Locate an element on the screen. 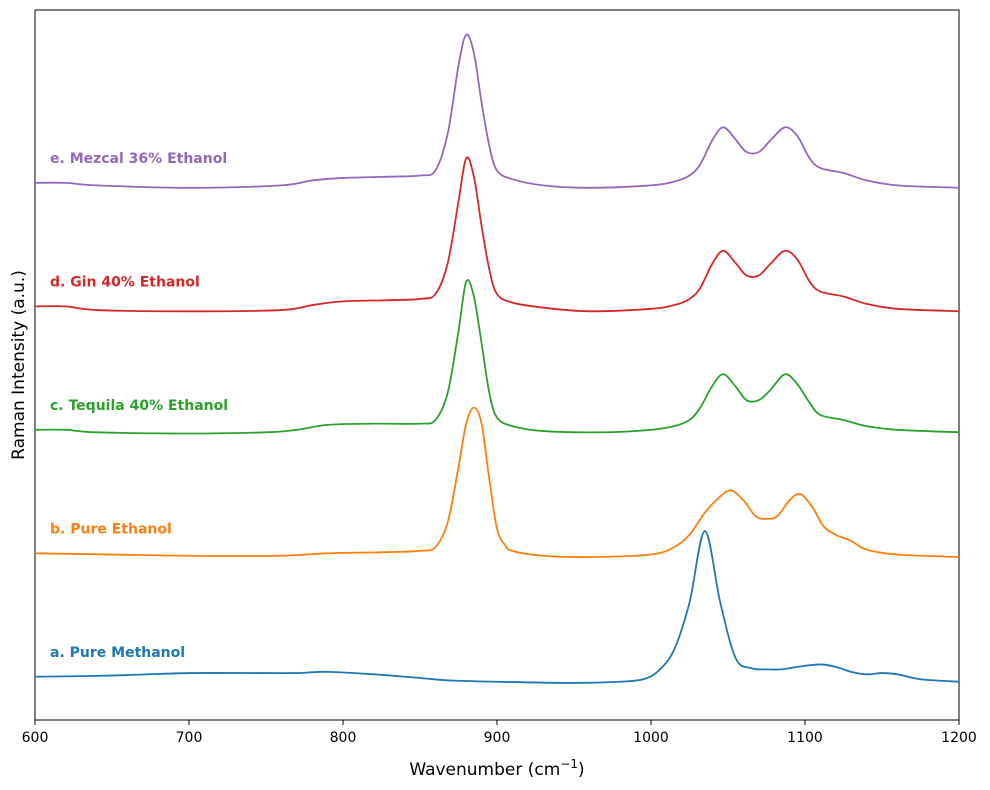 The image size is (990, 790). y-axis-title: Raman Intensity (a.u.) is located at coordinates (19, 365).